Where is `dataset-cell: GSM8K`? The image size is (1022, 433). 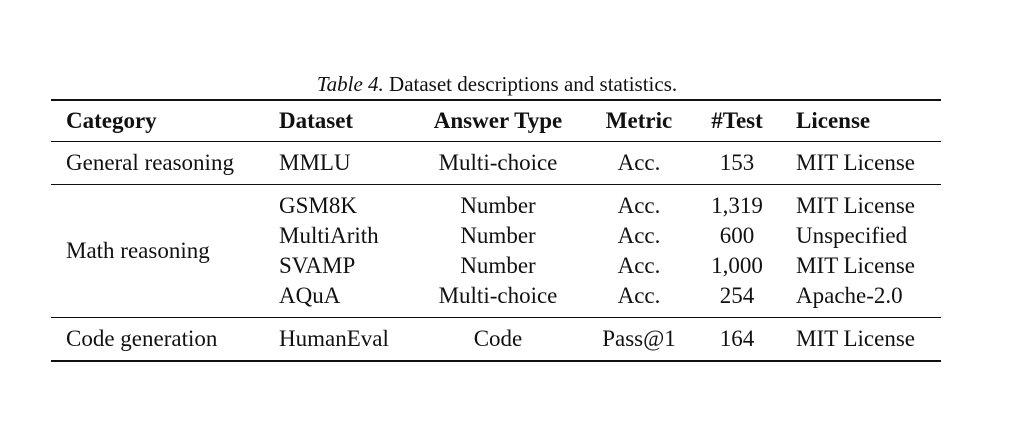 dataset-cell: GSM8K is located at coordinates (318, 205).